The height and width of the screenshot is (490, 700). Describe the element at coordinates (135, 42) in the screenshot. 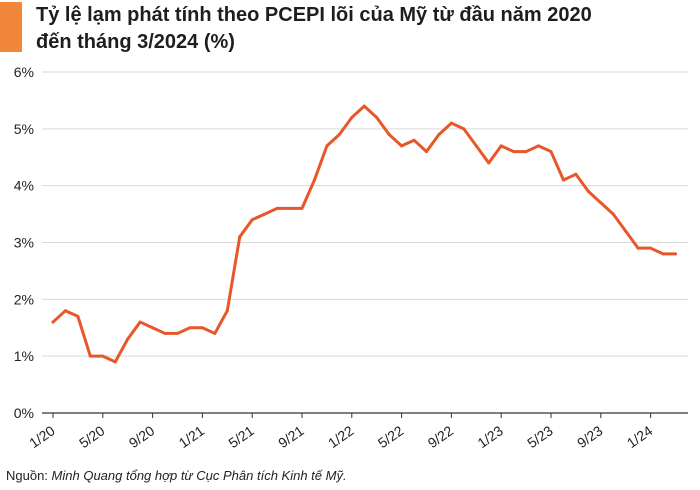

I see `chart-title-line-2: đến tháng 3/2024 (%)` at that location.